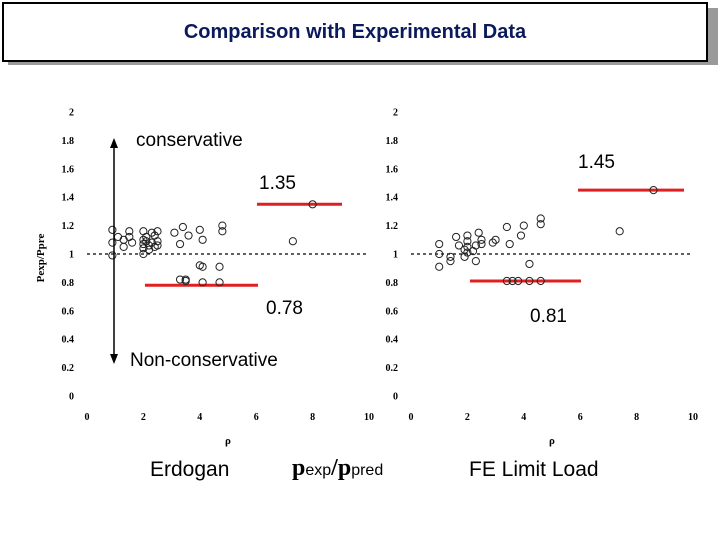  What do you see at coordinates (355, 31) in the screenshot?
I see `slide-title: Comparison with Experimental Data` at bounding box center [355, 31].